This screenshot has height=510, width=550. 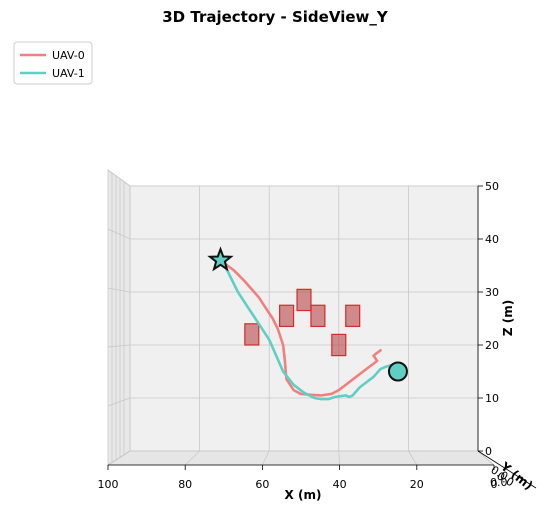 What do you see at coordinates (499, 482) in the screenshot?
I see `y-tick-label: 0.0` at bounding box center [499, 482].